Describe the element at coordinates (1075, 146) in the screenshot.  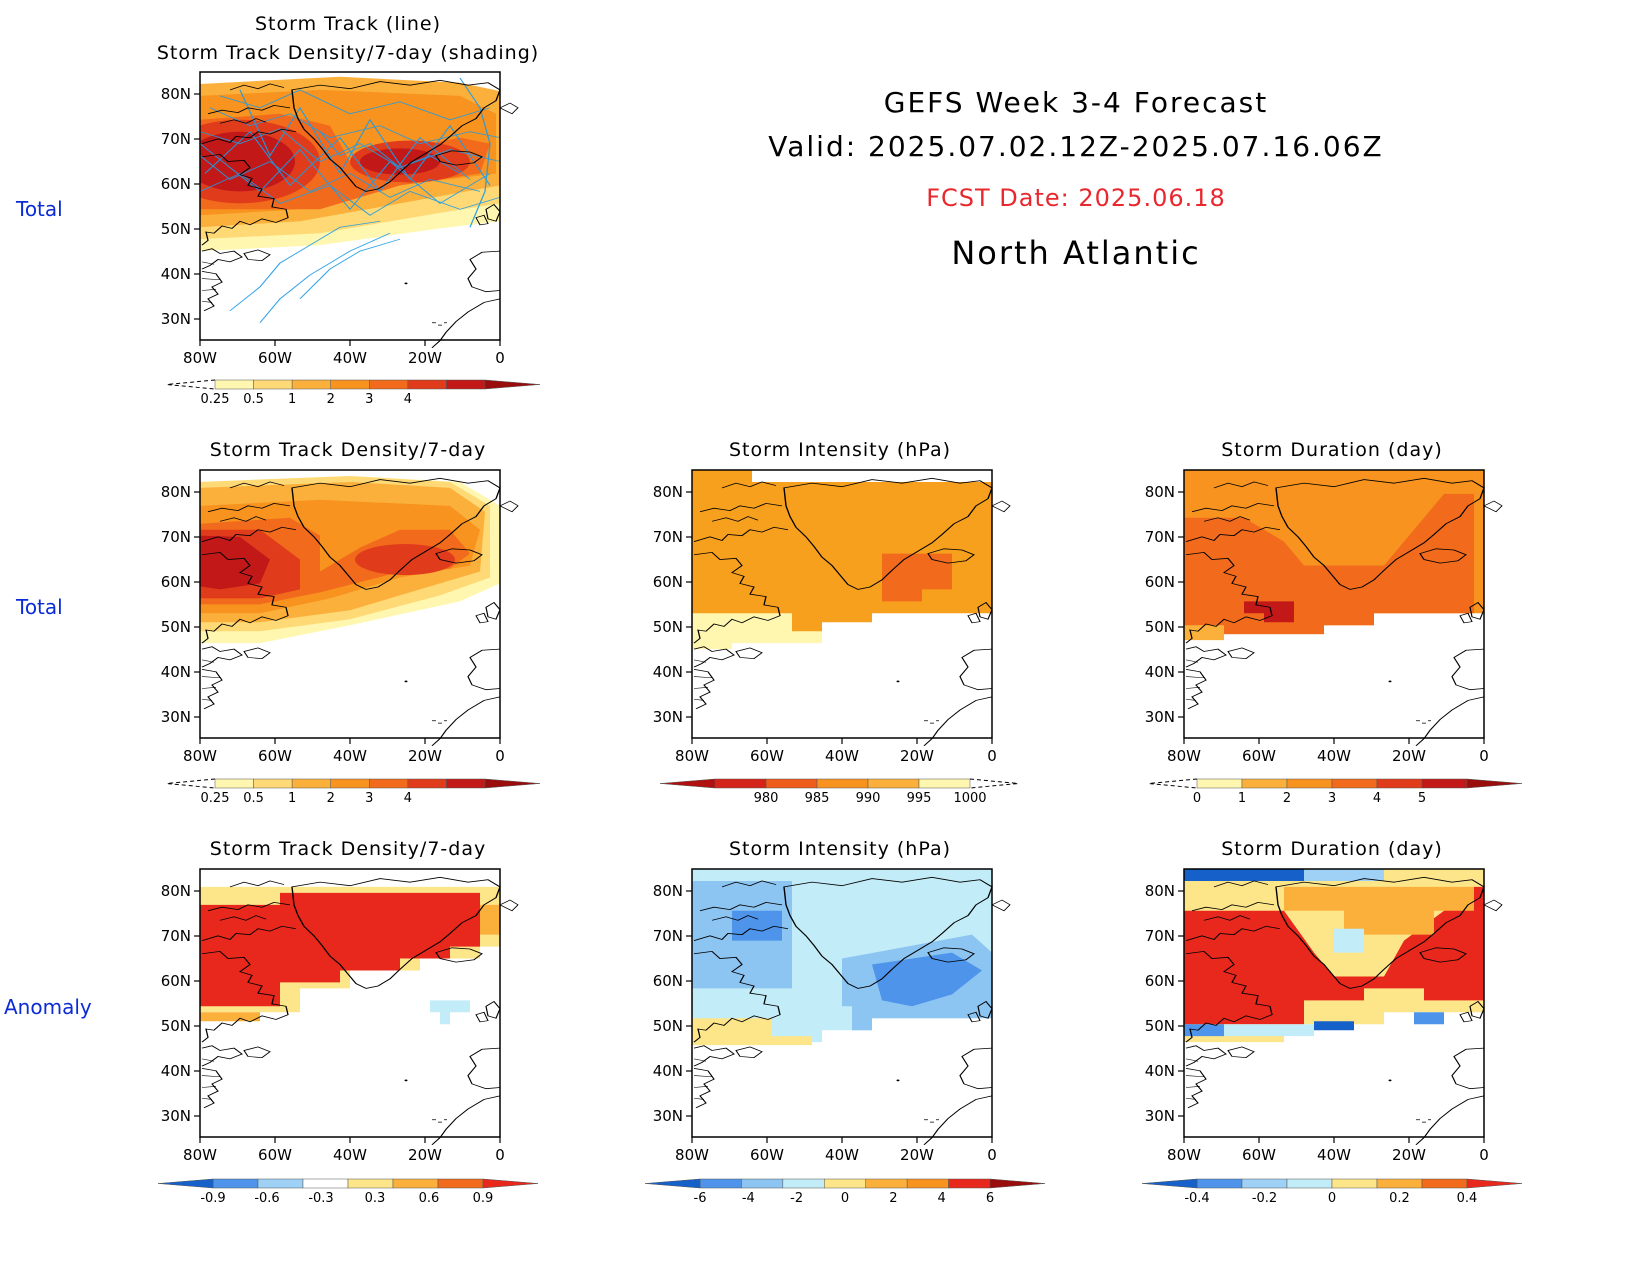
I see `figure-title-line2: Valid: 2025.07.02.12Z-2025.07.16.06Z` at that location.